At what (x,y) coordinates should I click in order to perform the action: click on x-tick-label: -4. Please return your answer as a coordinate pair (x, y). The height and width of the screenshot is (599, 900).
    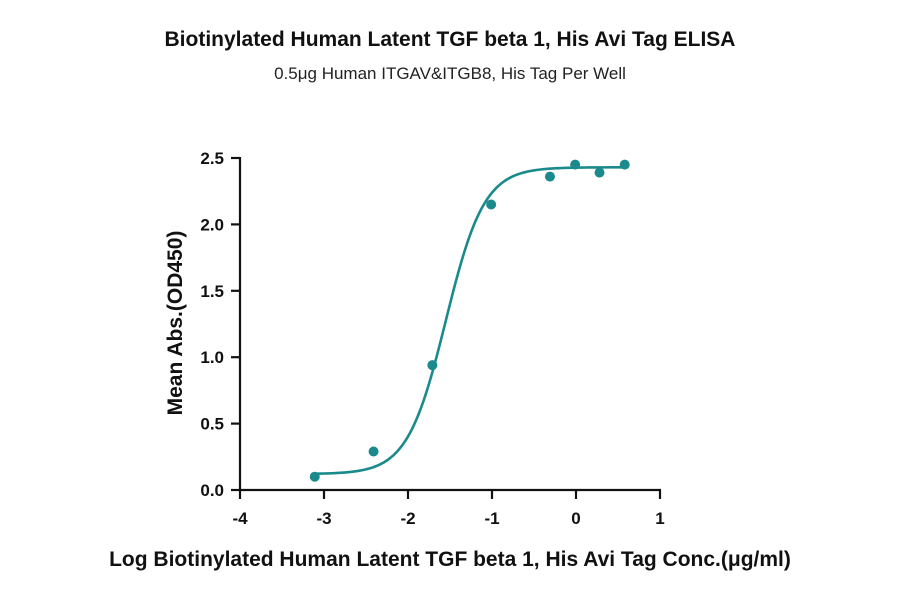
    Looking at the image, I should click on (240, 518).